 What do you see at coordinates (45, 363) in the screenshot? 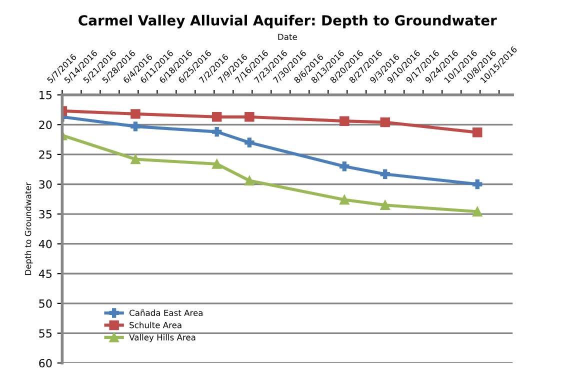
I see `y-tick-label: 60` at bounding box center [45, 363].